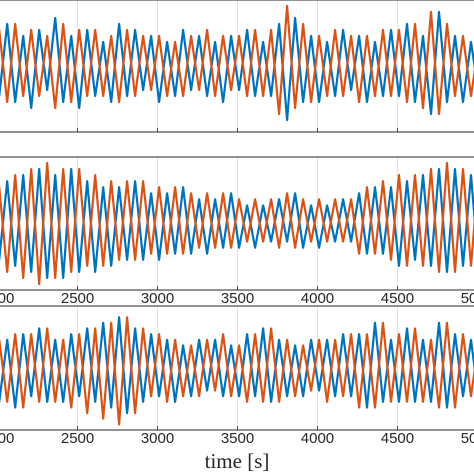 The height and width of the screenshot is (474, 474). Describe the element at coordinates (237, 461) in the screenshot. I see `x-axis-label: time [s]` at that location.